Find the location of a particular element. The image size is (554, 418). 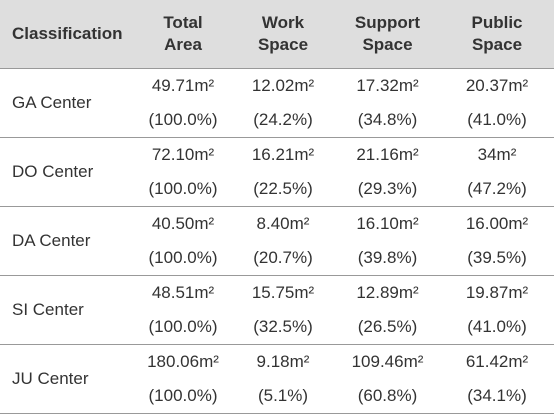

row-label: DO Center is located at coordinates (67, 172).